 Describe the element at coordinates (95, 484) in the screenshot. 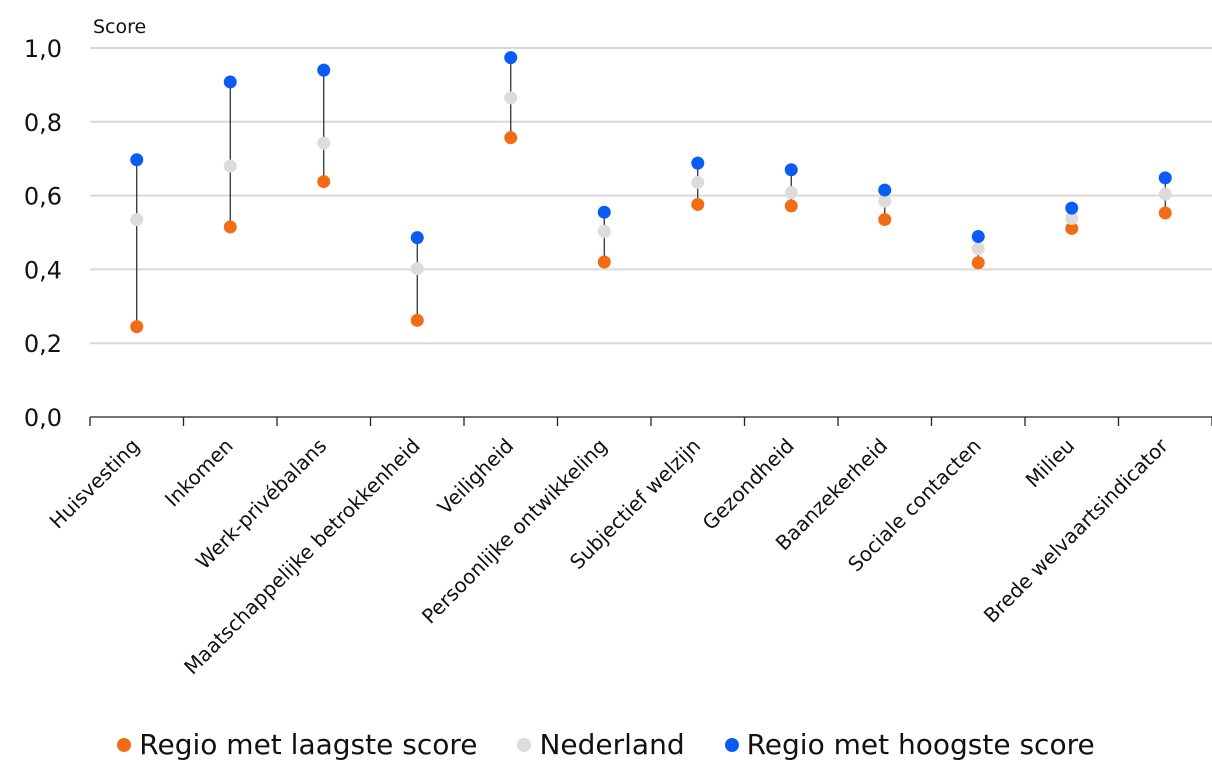

I see `category-label: Huisvesting` at that location.